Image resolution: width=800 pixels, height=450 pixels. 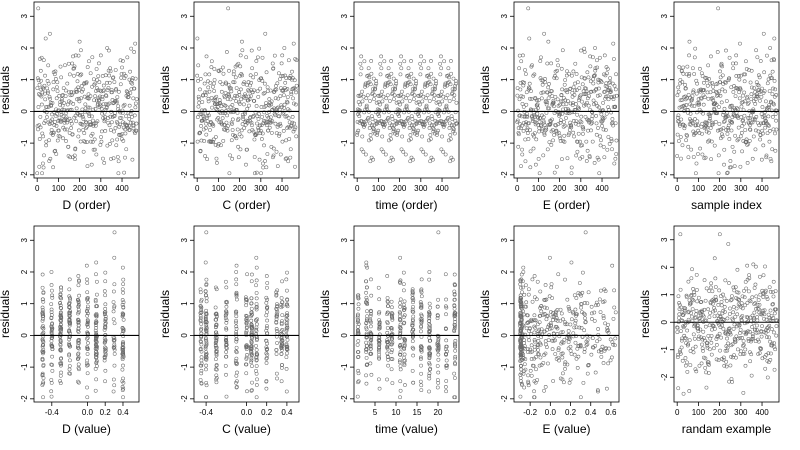 What do you see at coordinates (727, 429) in the screenshot?
I see `x-axis-label: randam example` at bounding box center [727, 429].